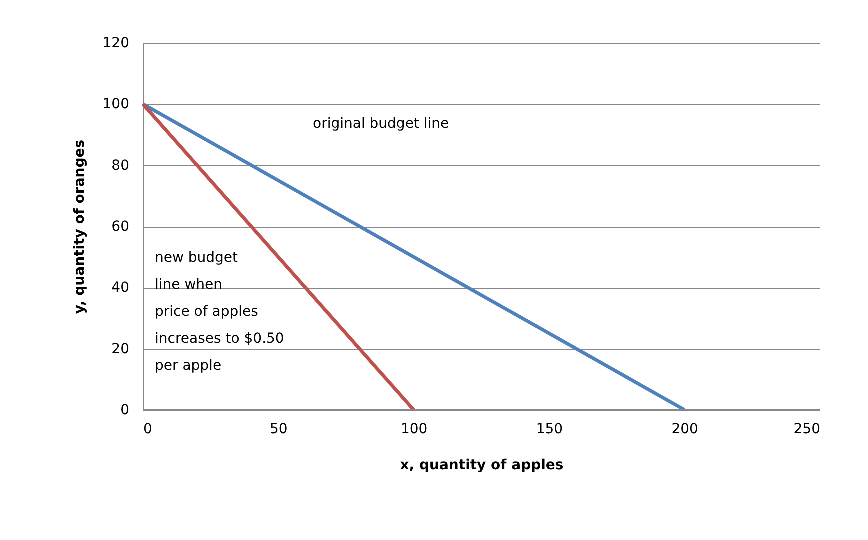 The width and height of the screenshot is (868, 540). Describe the element at coordinates (121, 349) in the screenshot. I see `y-tick-label: 20` at that location.